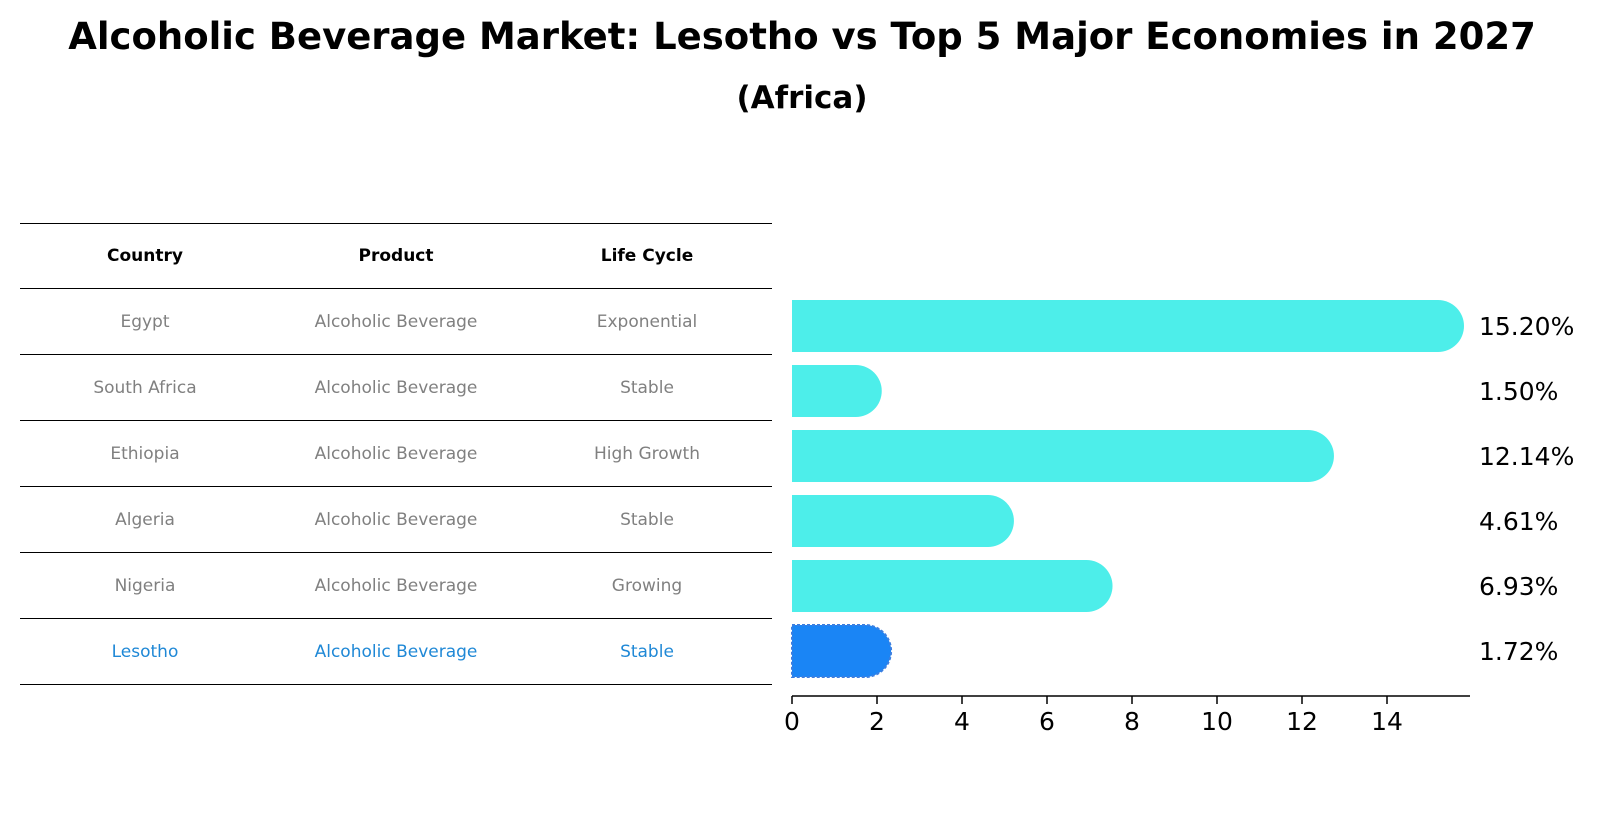 The width and height of the screenshot is (1604, 823). I want to click on value-label: 4.61%, so click(1518, 521).